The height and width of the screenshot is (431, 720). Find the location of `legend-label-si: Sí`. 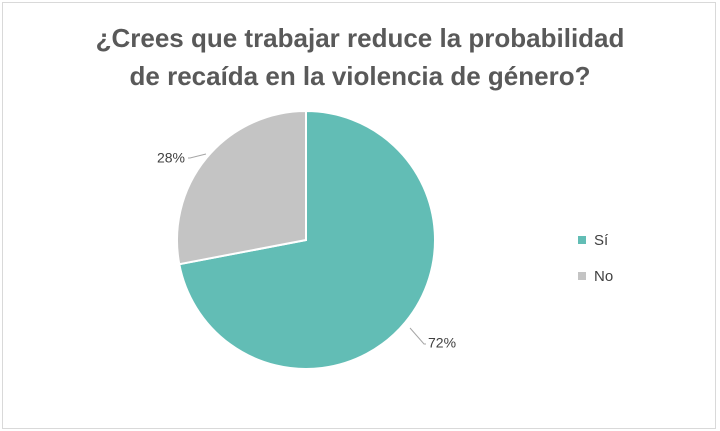

legend-label-si: Sí is located at coordinates (601, 240).